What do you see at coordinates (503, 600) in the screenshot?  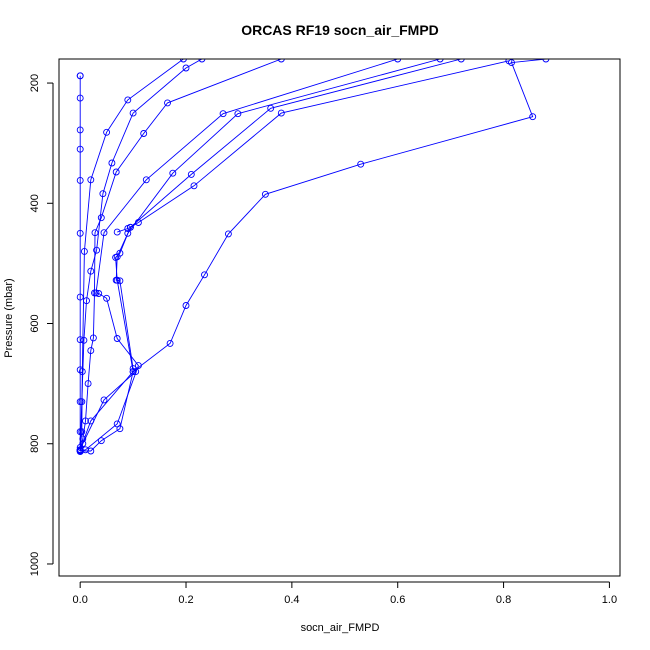 I see `x-tick-label: 0.8` at bounding box center [503, 600].